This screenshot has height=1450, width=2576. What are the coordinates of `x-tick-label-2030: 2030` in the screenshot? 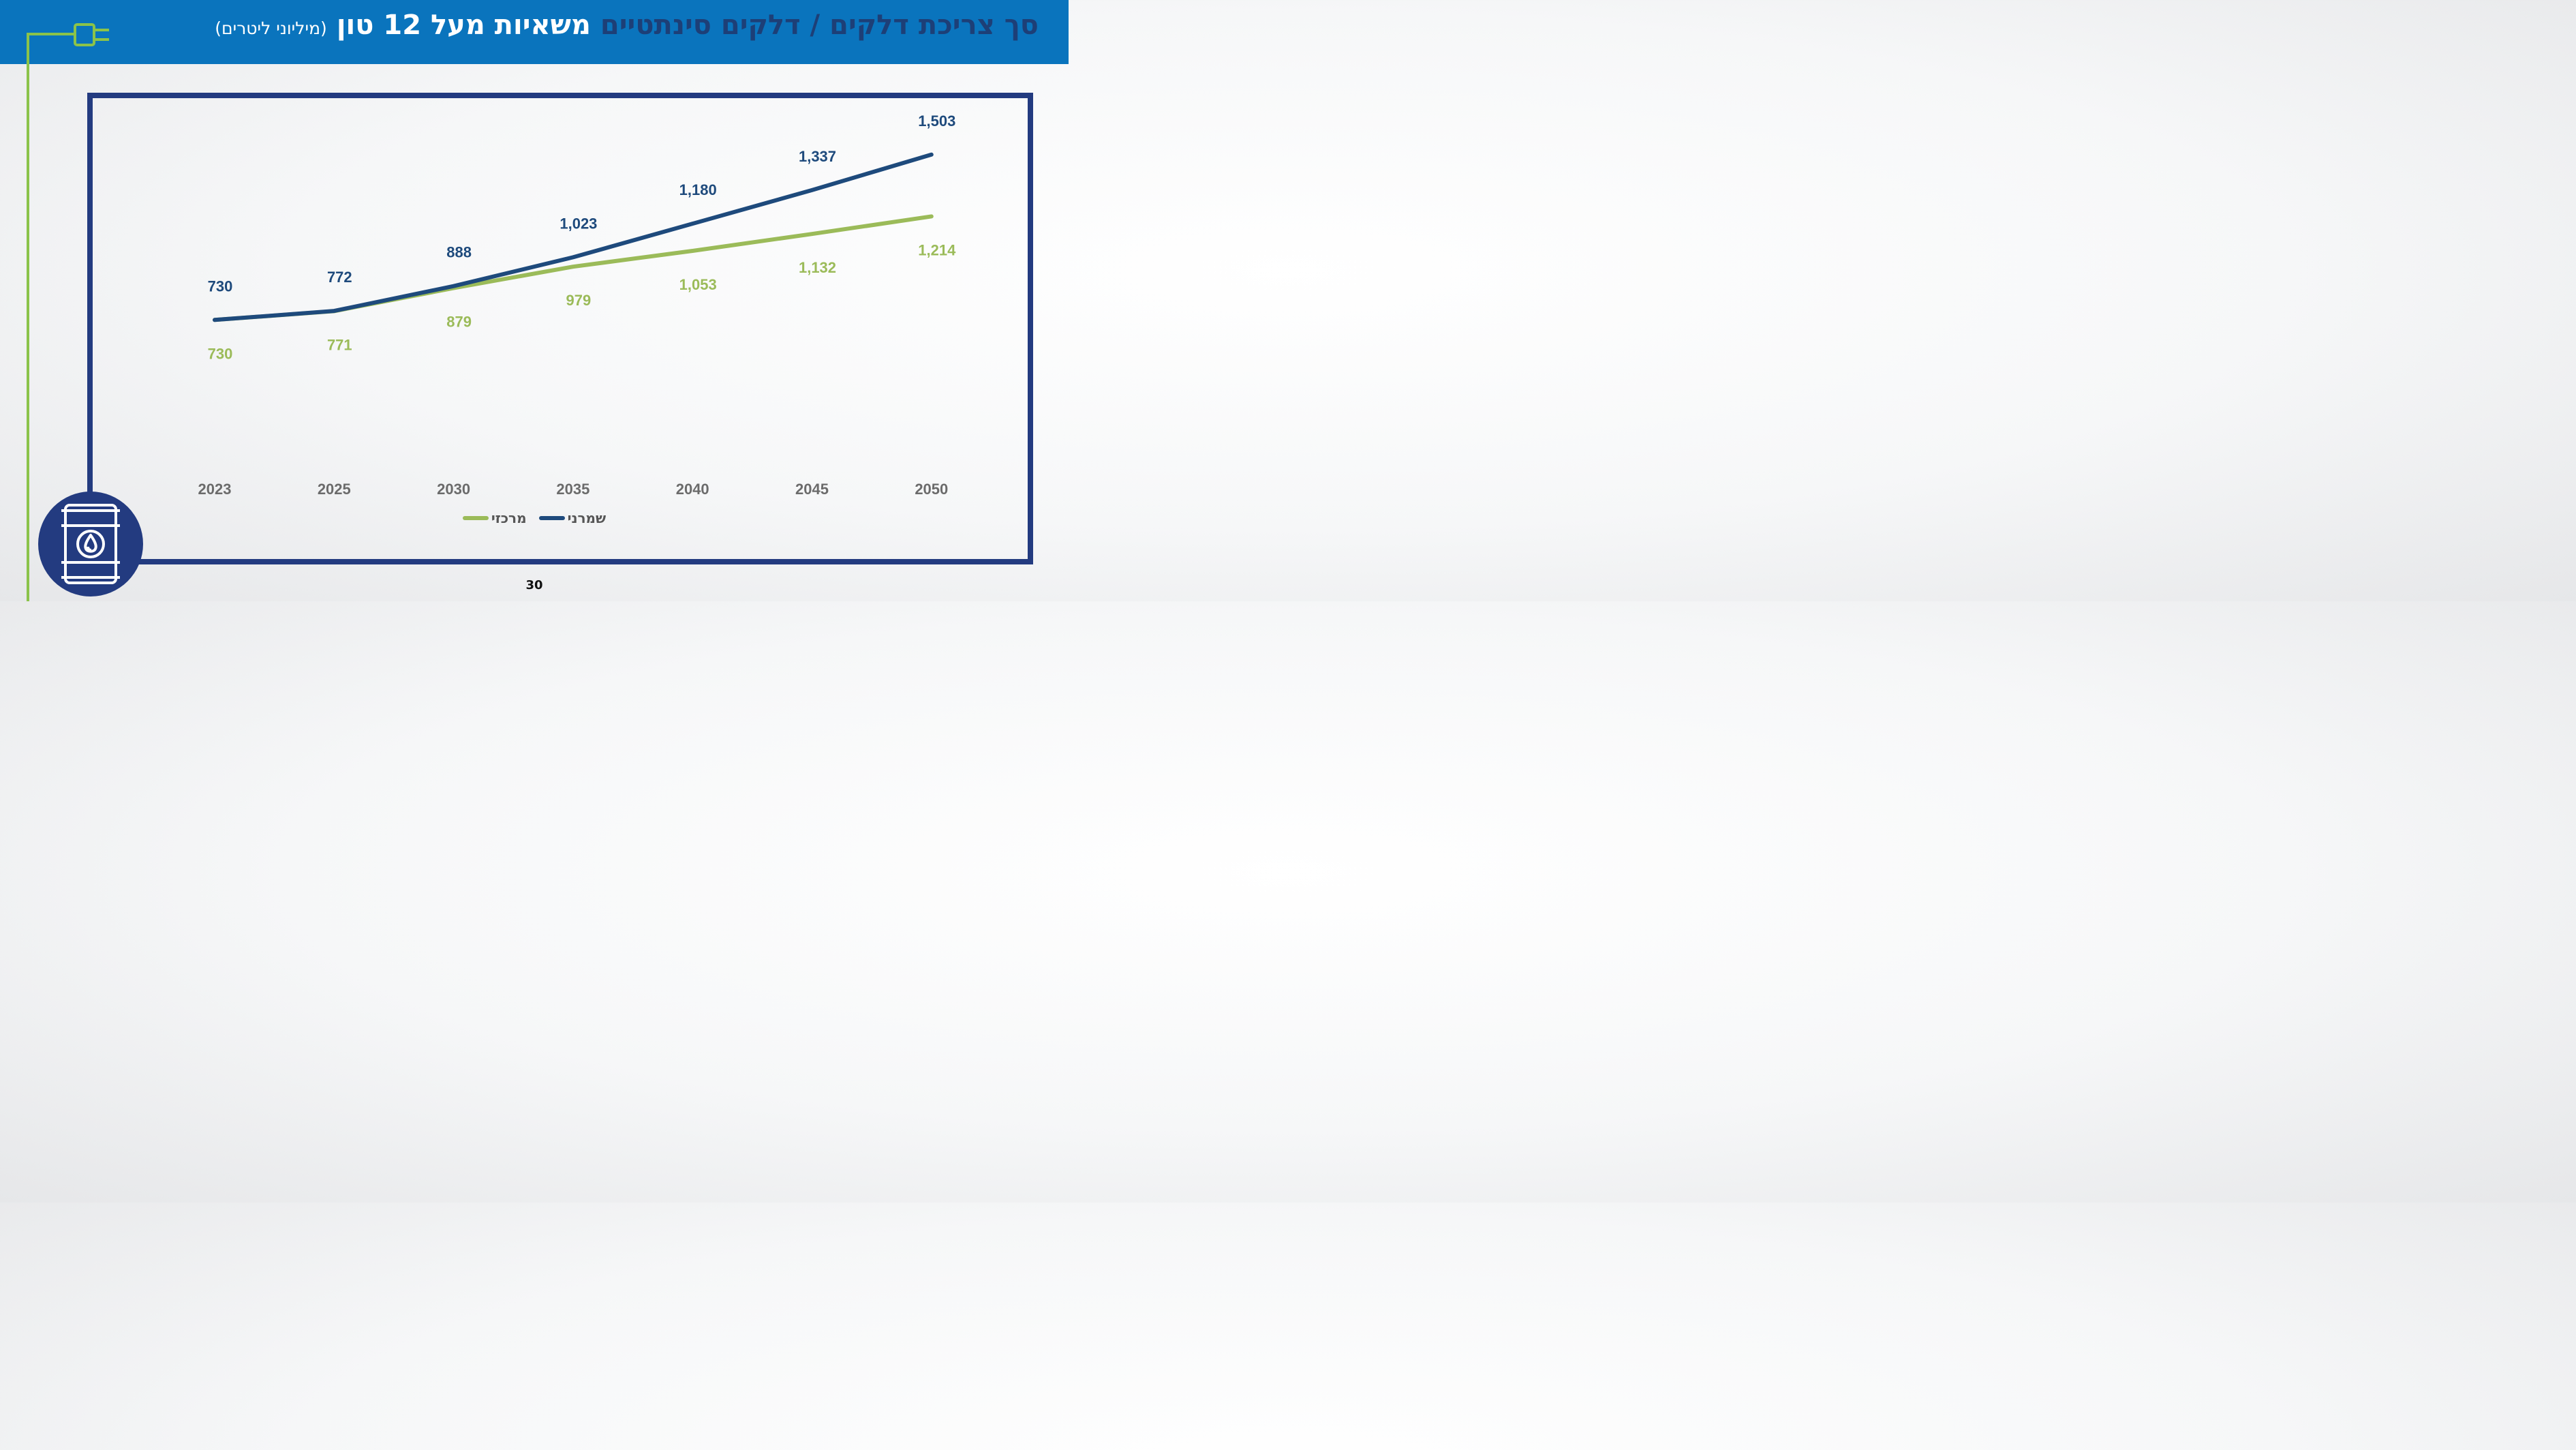 It's located at (453, 490).